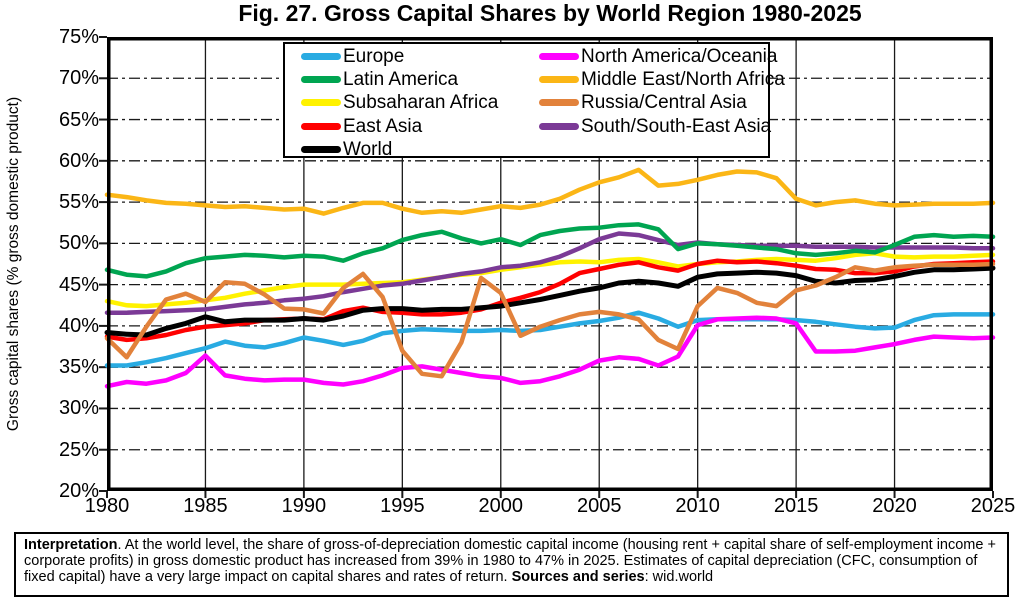  Describe the element at coordinates (78, 367) in the screenshot. I see `y-tick-label: 35%` at that location.